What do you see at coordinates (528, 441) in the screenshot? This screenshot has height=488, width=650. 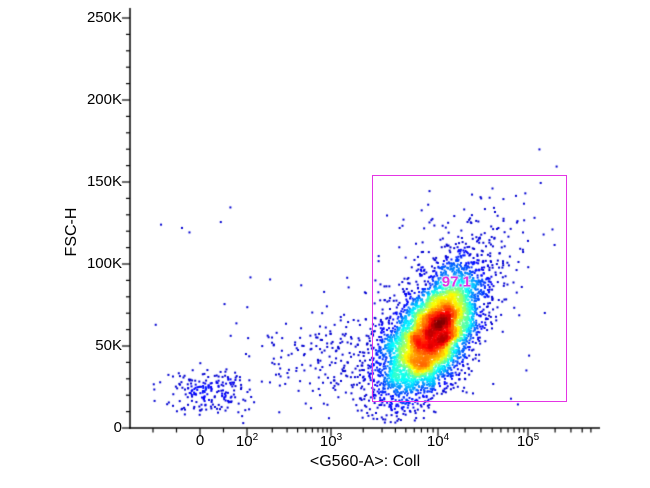 I see `x-tick-label-105: 10⁵` at bounding box center [528, 441].